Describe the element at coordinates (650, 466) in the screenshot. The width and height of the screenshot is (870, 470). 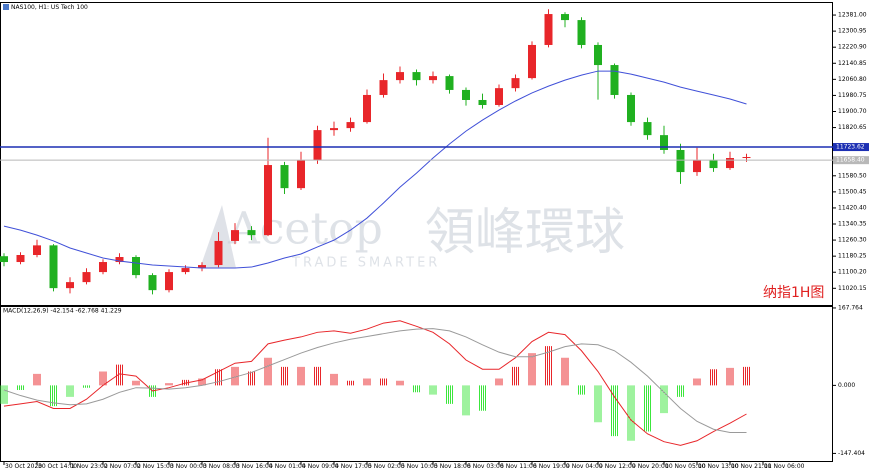
I see `x-tick-label: 9 Nov 20:00` at that location.